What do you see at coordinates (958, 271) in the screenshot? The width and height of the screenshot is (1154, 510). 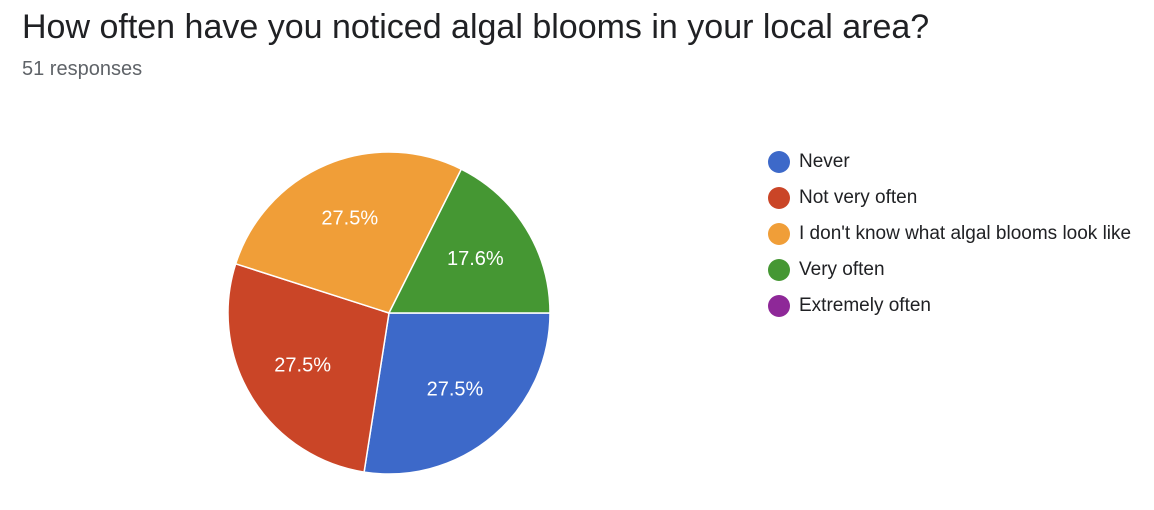 I see `legend-item-3: Very often` at bounding box center [958, 271].